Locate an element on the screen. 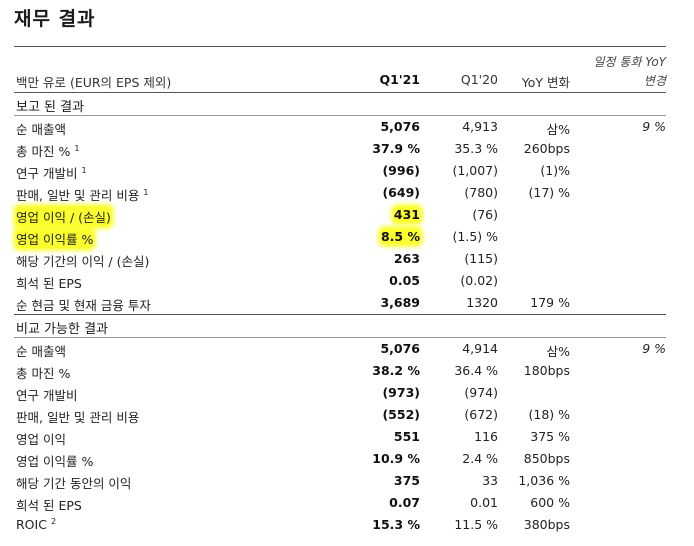 This screenshot has height=546, width=694. value-q120: (1.5) % is located at coordinates (475, 236).